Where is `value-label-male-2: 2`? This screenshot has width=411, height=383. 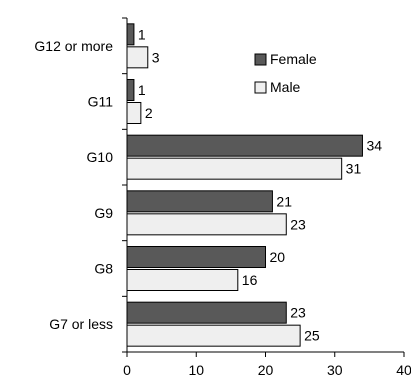
value-label-male-2: 2 is located at coordinates (149, 113).